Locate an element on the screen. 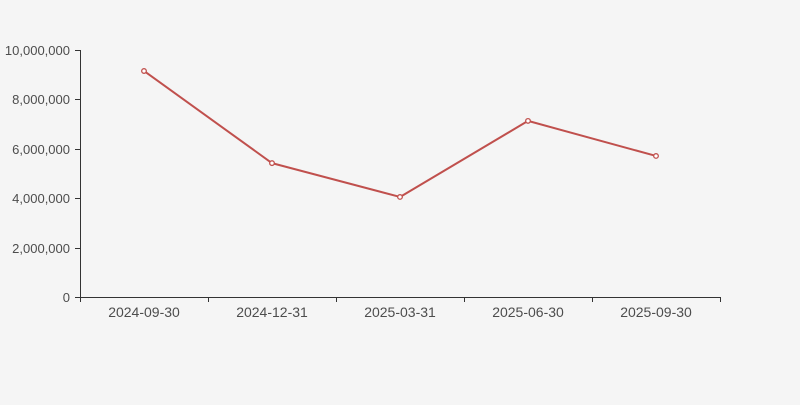 Image resolution: width=800 pixels, height=405 pixels. y-axis-tick-label: 4,000,000 is located at coordinates (41, 198).